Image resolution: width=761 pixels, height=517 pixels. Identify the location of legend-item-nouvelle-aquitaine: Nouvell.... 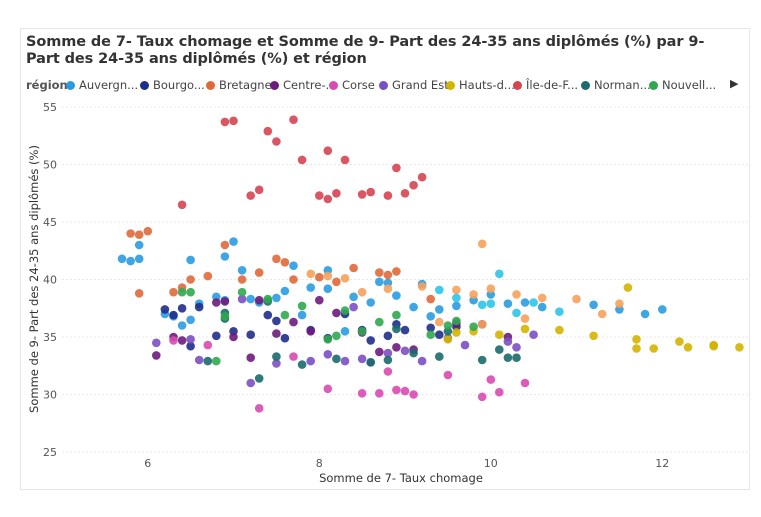
(682, 85).